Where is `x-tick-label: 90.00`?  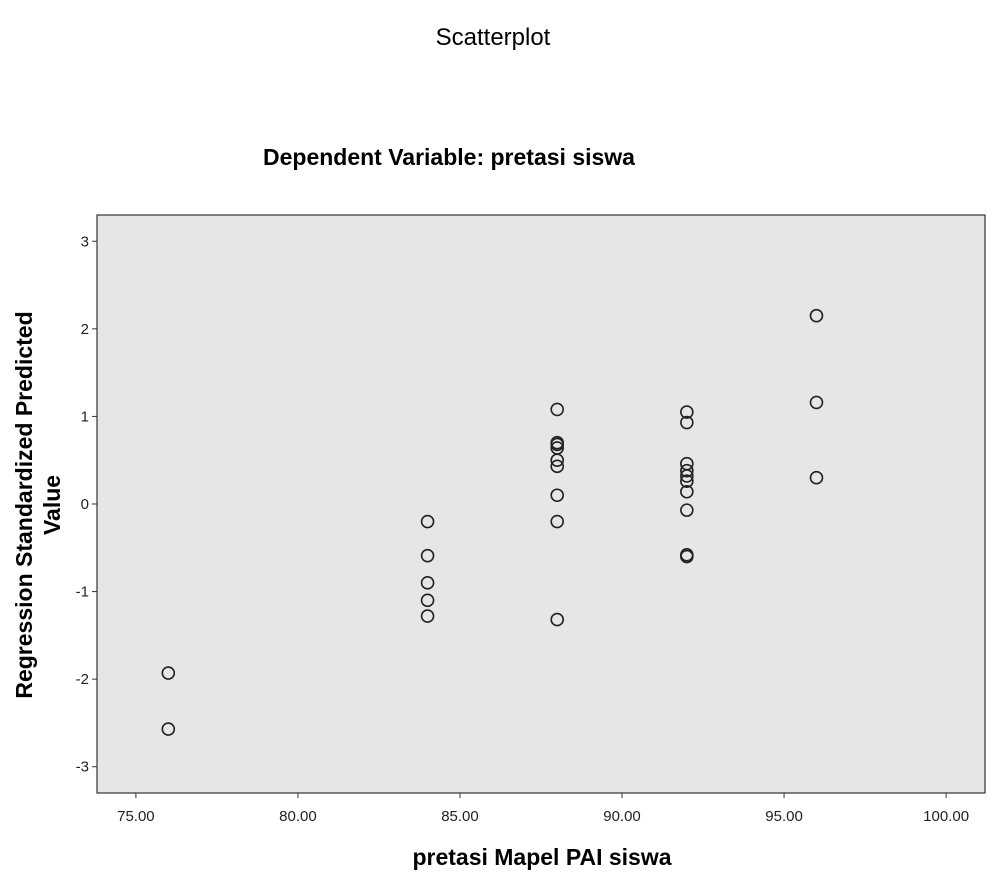
x-tick-label: 90.00 is located at coordinates (622, 816).